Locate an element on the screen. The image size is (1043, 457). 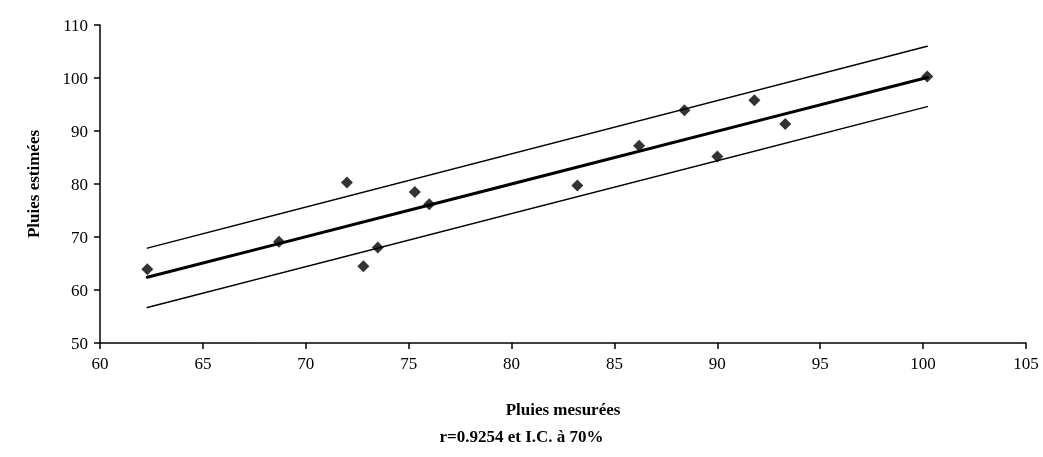
y-tick-label: 60 is located at coordinates (79, 290).